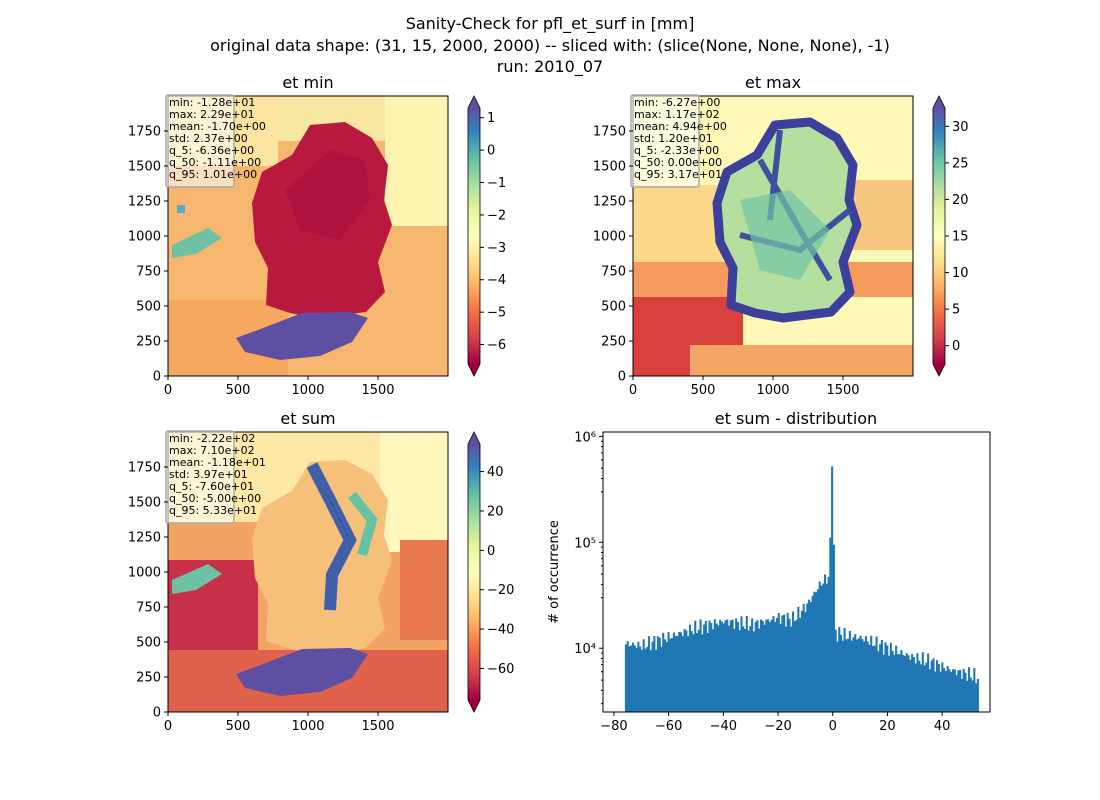 The width and height of the screenshot is (1100, 800). What do you see at coordinates (308, 572) in the screenshot?
I see `heatmap-image` at bounding box center [308, 572].